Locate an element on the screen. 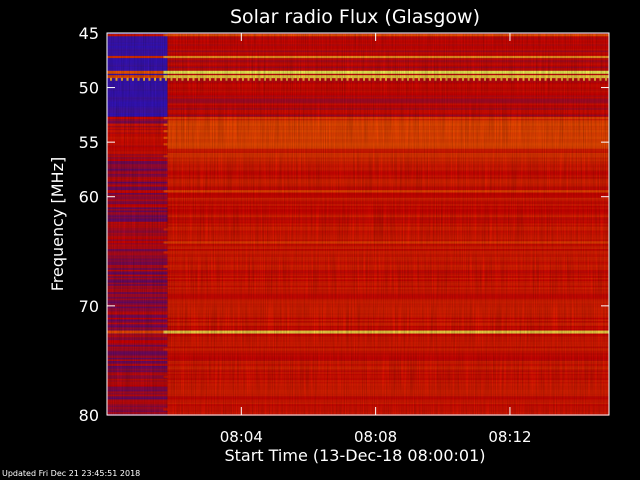  x-tick-label: 08:08 is located at coordinates (375, 437).